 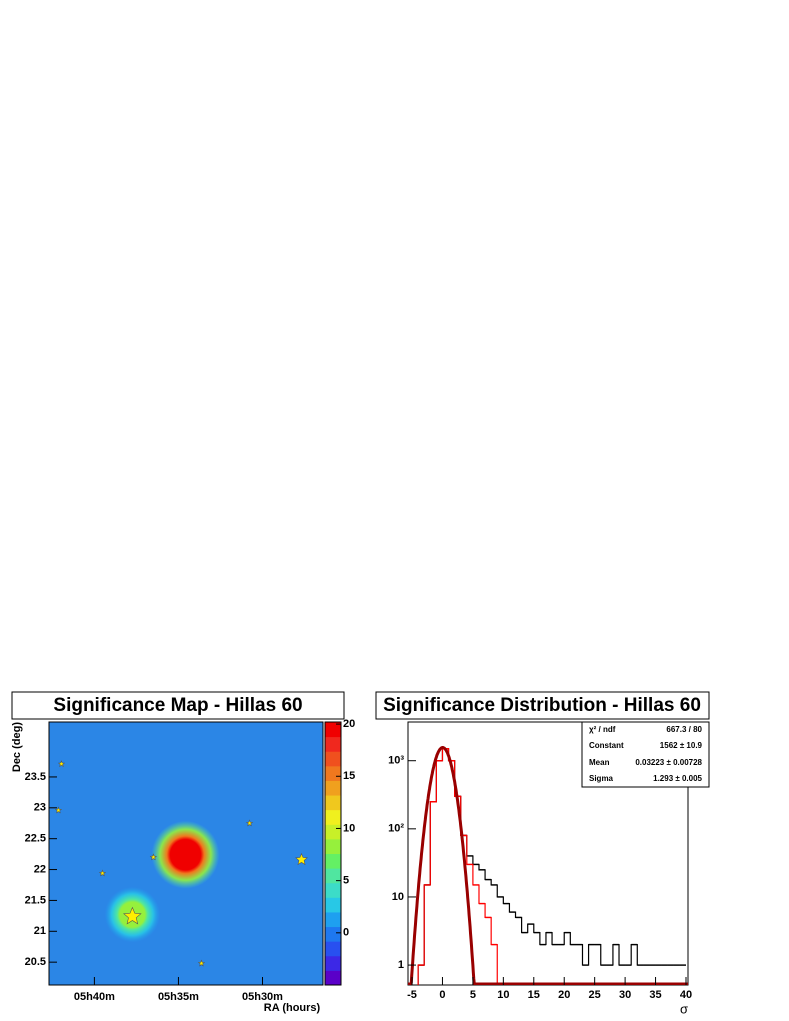 I want to click on x-tick-label: 0, so click(x=442, y=995).